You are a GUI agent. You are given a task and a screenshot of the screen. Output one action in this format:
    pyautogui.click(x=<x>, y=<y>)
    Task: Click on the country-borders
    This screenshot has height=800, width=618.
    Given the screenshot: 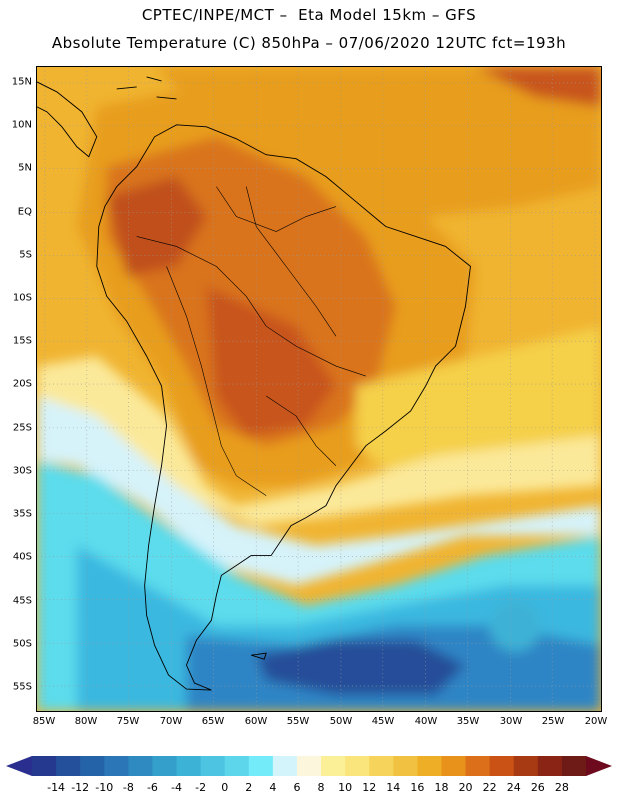 What is the action you would take?
    pyautogui.click(x=251, y=341)
    